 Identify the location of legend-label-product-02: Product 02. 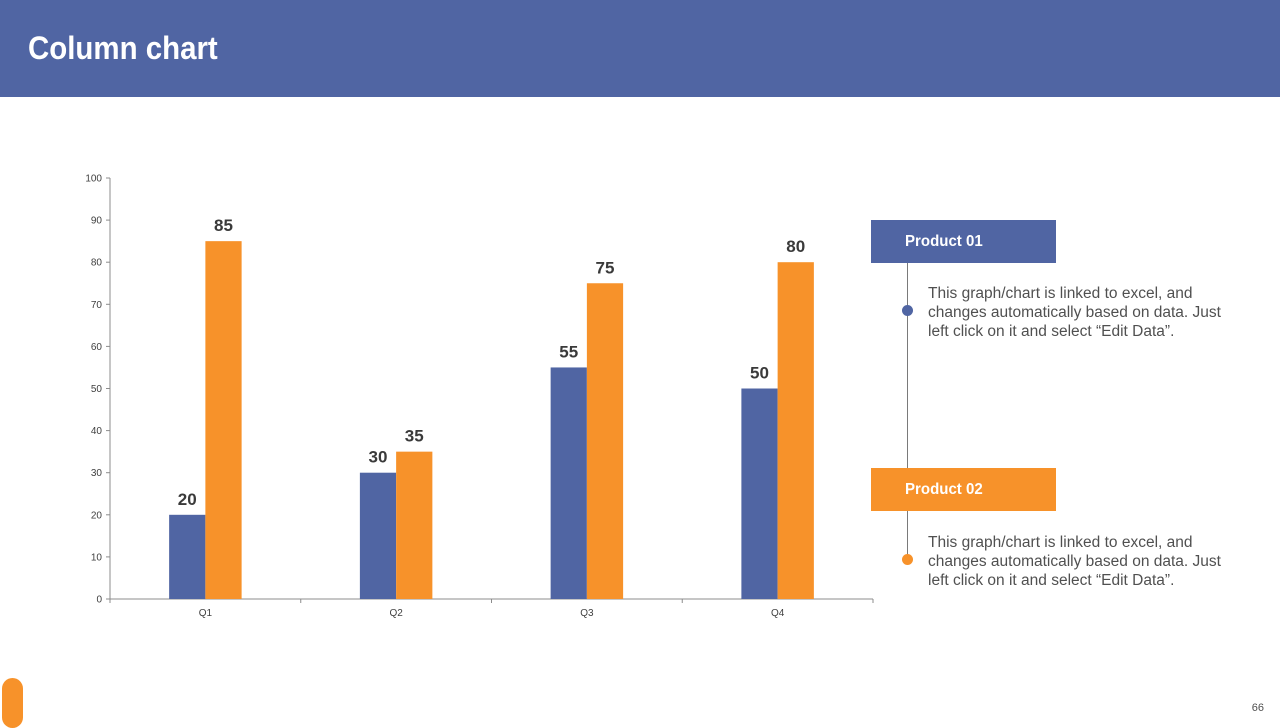
(944, 489).